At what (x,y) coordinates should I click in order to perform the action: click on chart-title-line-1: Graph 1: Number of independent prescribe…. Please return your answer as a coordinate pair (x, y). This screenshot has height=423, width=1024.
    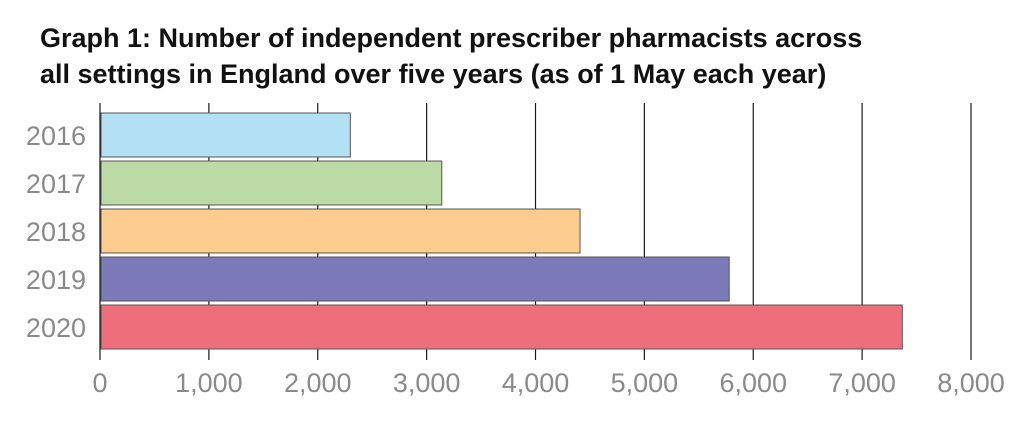
    Looking at the image, I should click on (451, 38).